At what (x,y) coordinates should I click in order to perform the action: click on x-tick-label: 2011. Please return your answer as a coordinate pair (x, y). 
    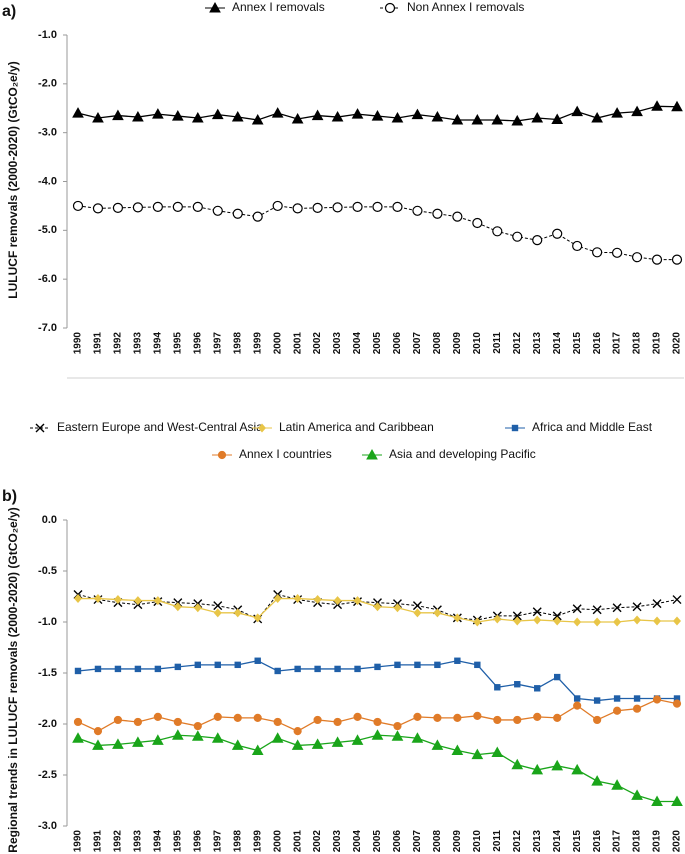
    Looking at the image, I should click on (497, 343).